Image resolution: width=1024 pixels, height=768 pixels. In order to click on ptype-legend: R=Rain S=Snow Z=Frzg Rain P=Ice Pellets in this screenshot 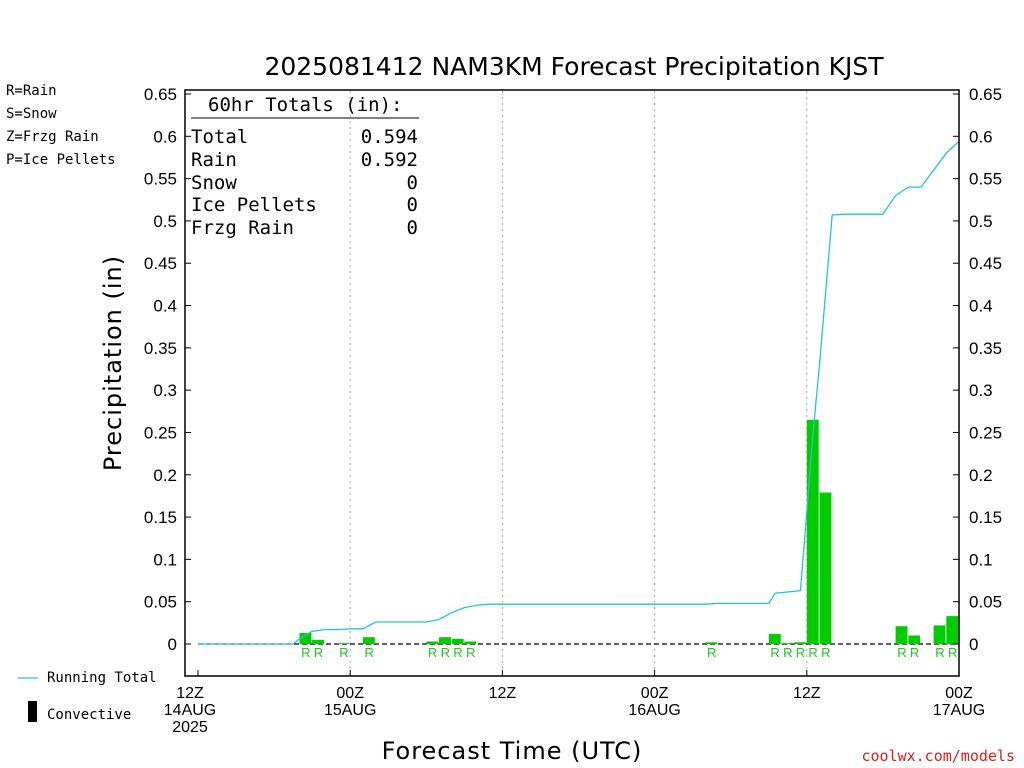, I will do `click(61, 125)`.